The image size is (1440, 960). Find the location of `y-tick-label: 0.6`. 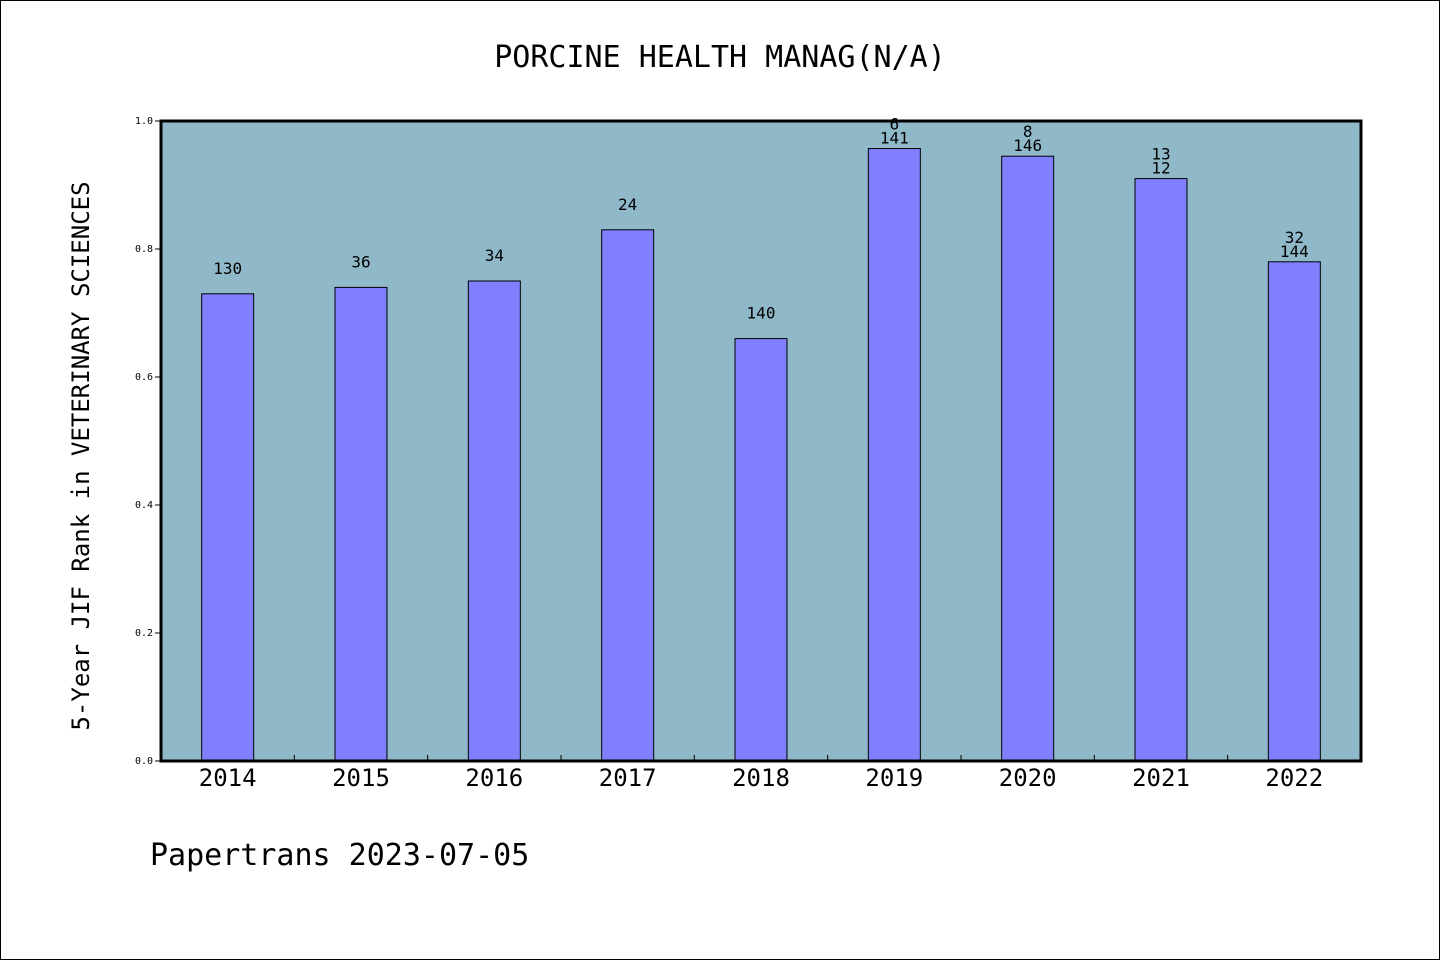

y-tick-label: 0.6 is located at coordinates (144, 377).